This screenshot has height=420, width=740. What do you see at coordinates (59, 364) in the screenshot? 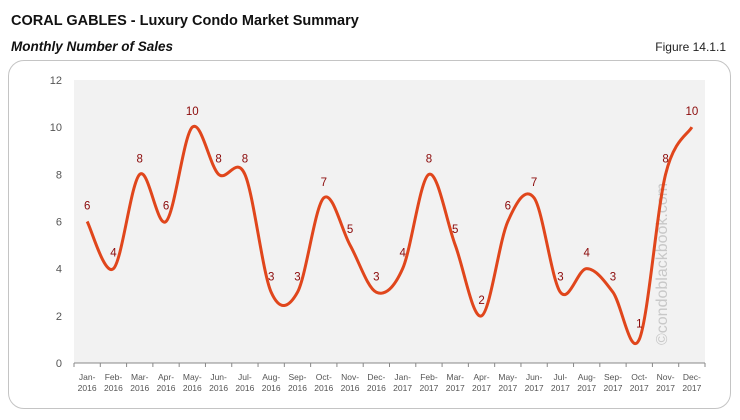
I see `y-tick-label: 0` at bounding box center [59, 364].